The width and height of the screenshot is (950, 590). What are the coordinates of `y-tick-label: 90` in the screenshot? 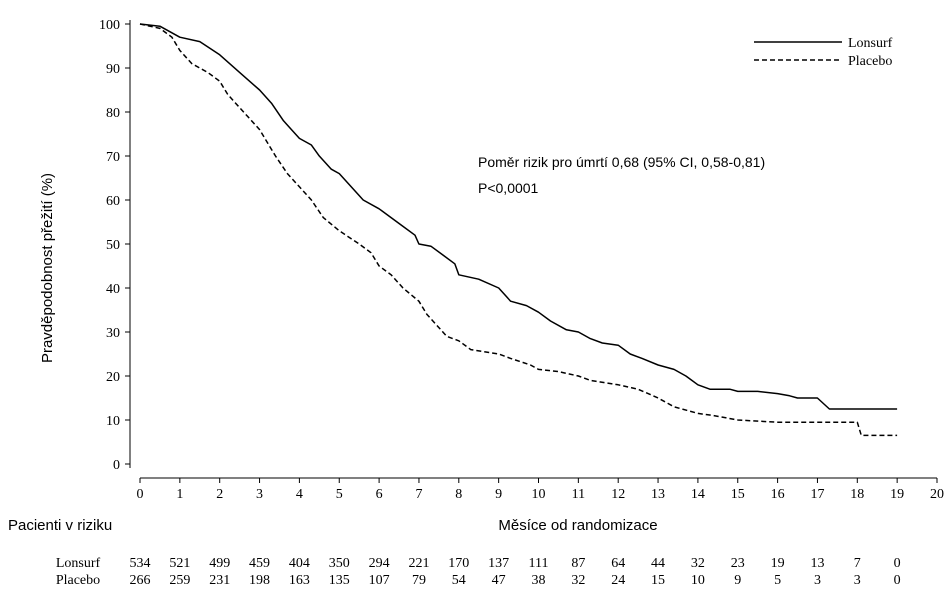 It's located at (113, 69).